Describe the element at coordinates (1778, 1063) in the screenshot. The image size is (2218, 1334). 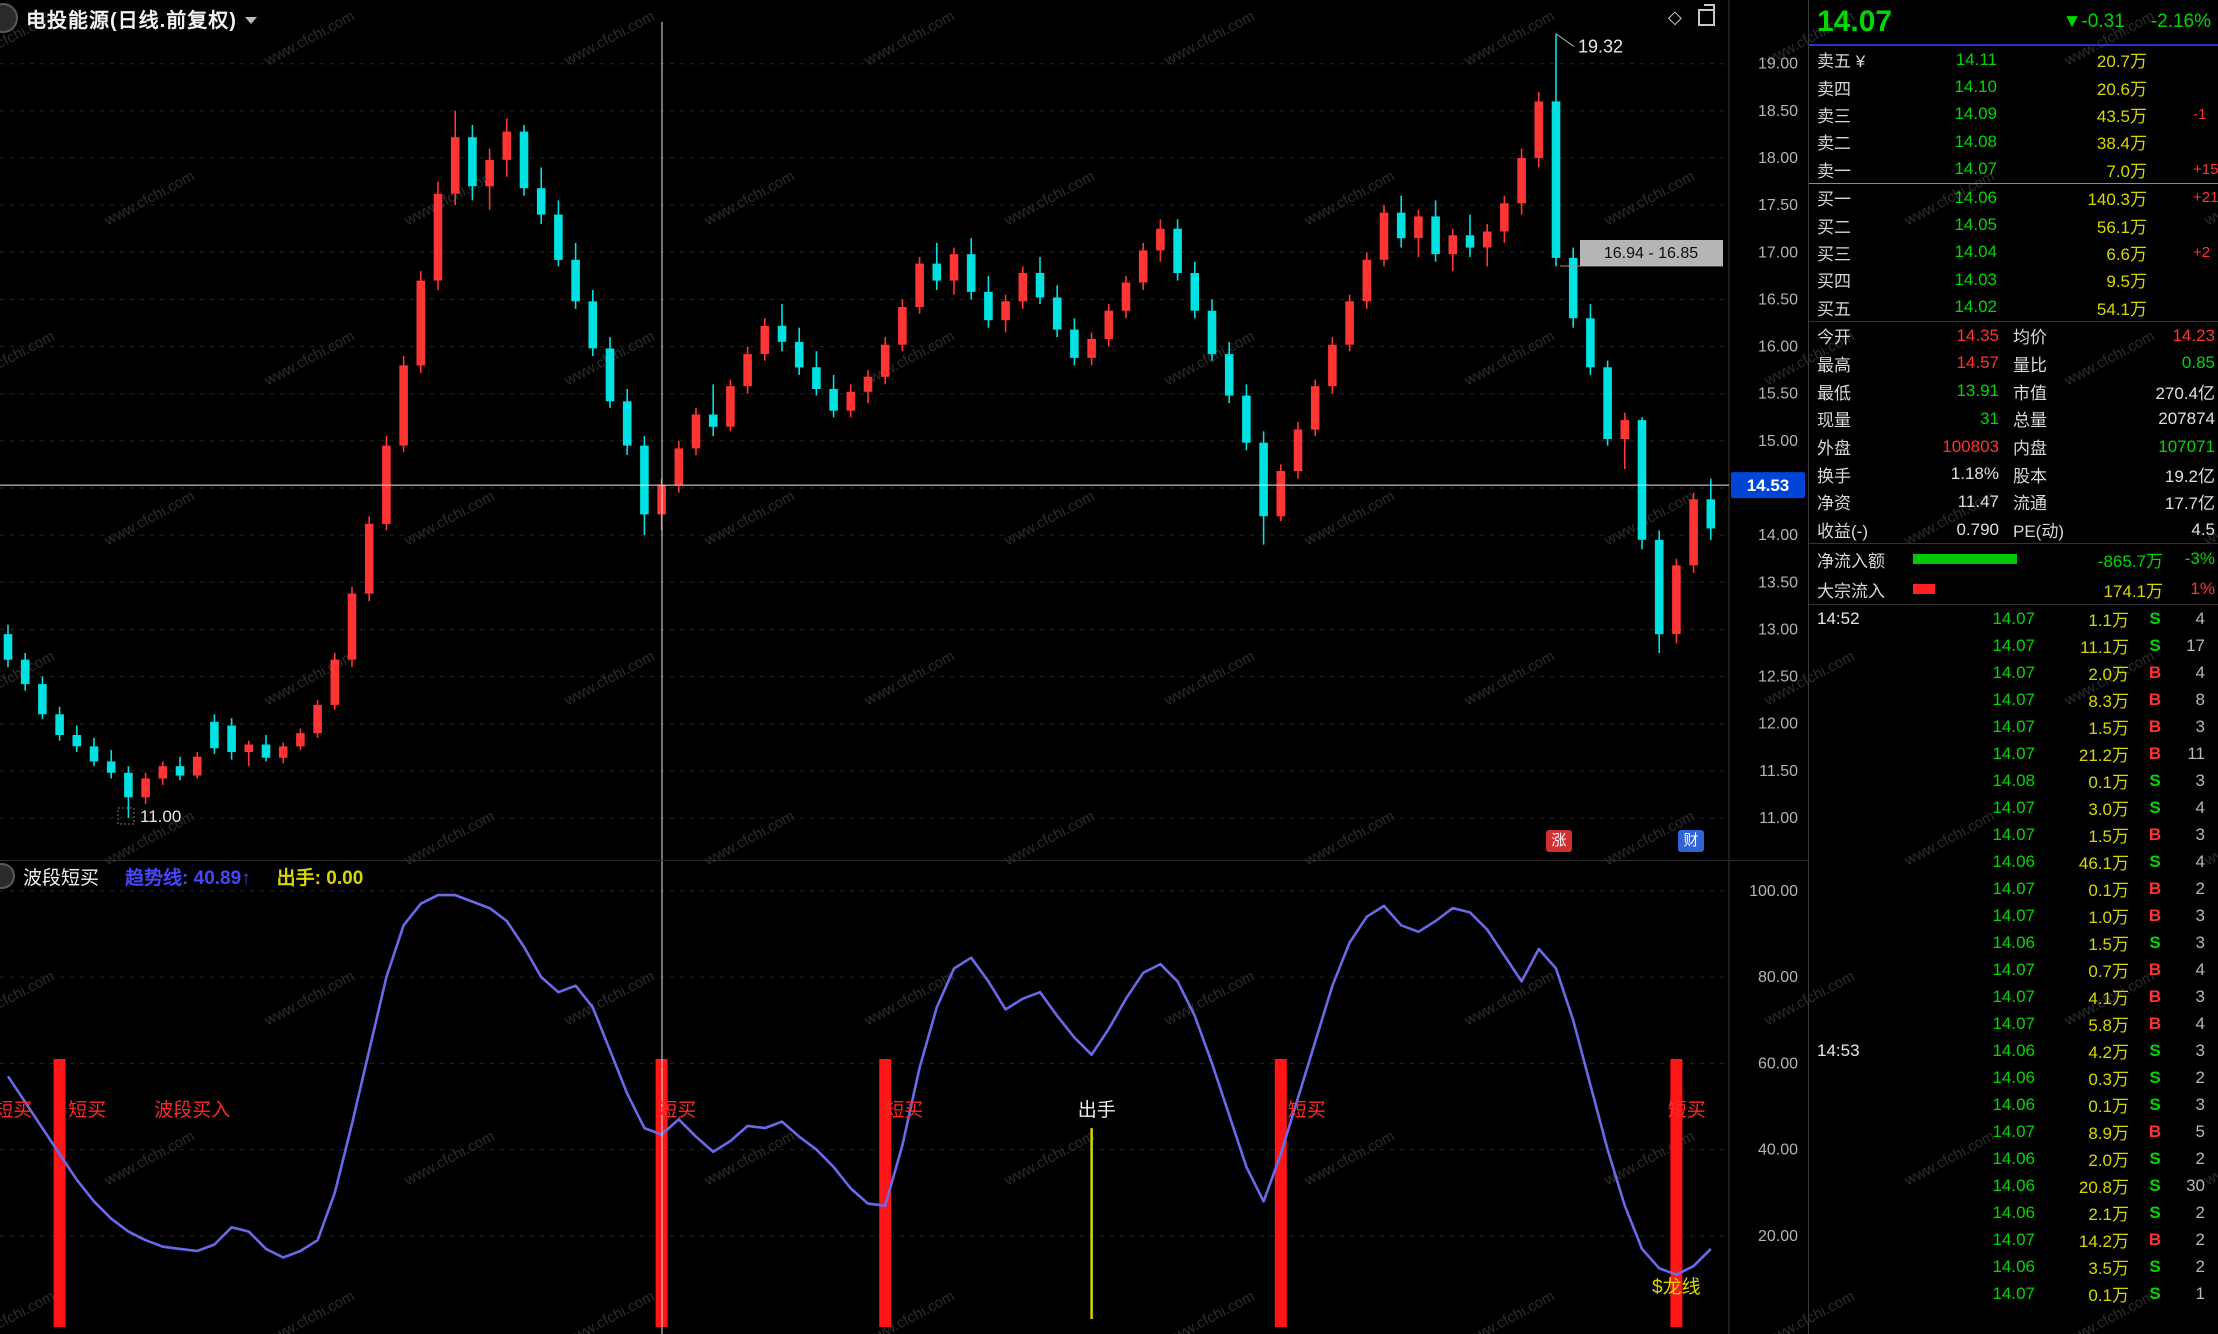
I see `svg-text: 60.00` at that location.